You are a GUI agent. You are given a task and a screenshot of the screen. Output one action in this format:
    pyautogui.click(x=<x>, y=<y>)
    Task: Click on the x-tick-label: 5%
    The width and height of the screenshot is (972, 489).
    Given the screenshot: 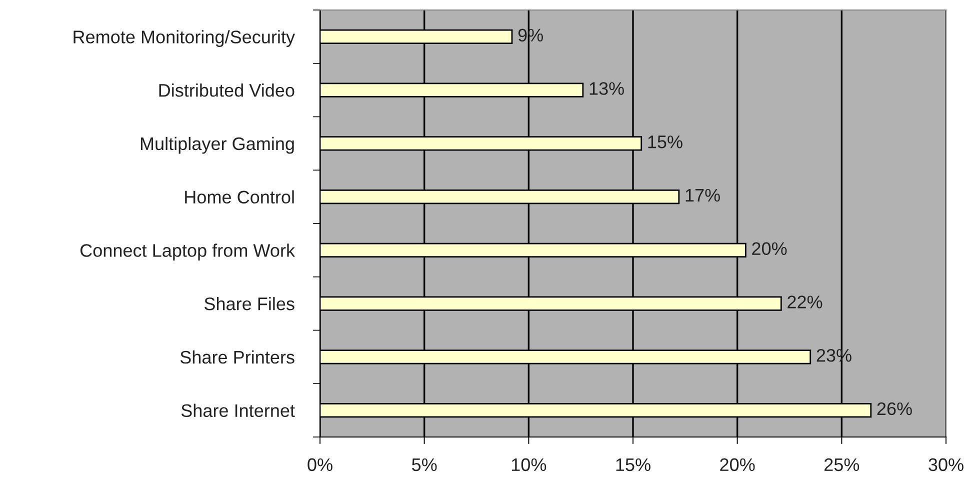 What is the action you would take?
    pyautogui.click(x=424, y=465)
    